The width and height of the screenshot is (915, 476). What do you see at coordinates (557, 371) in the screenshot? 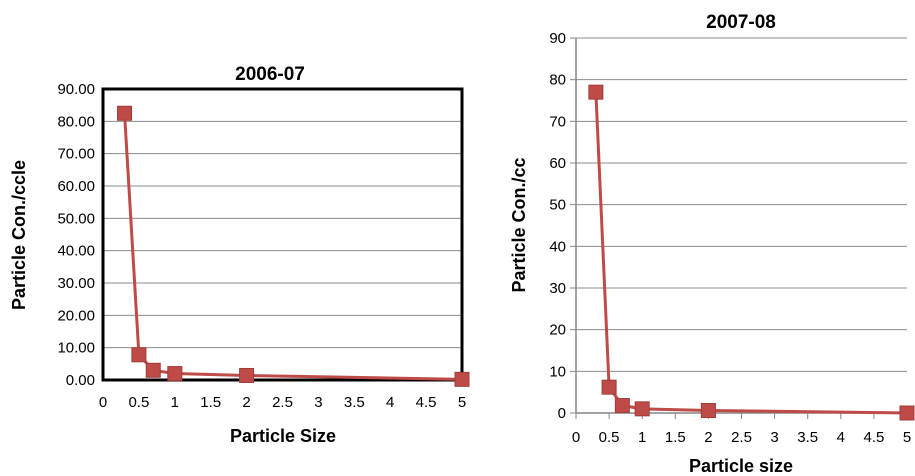
I see `y-tick-label: 10` at bounding box center [557, 371].